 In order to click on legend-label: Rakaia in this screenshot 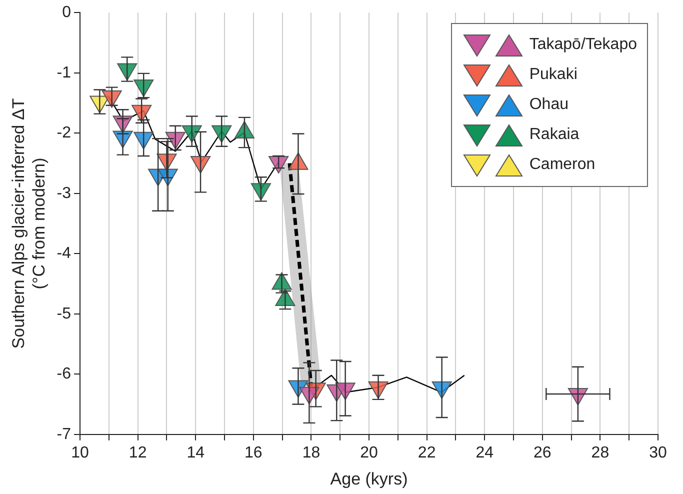, I will do `click(554, 135)`.